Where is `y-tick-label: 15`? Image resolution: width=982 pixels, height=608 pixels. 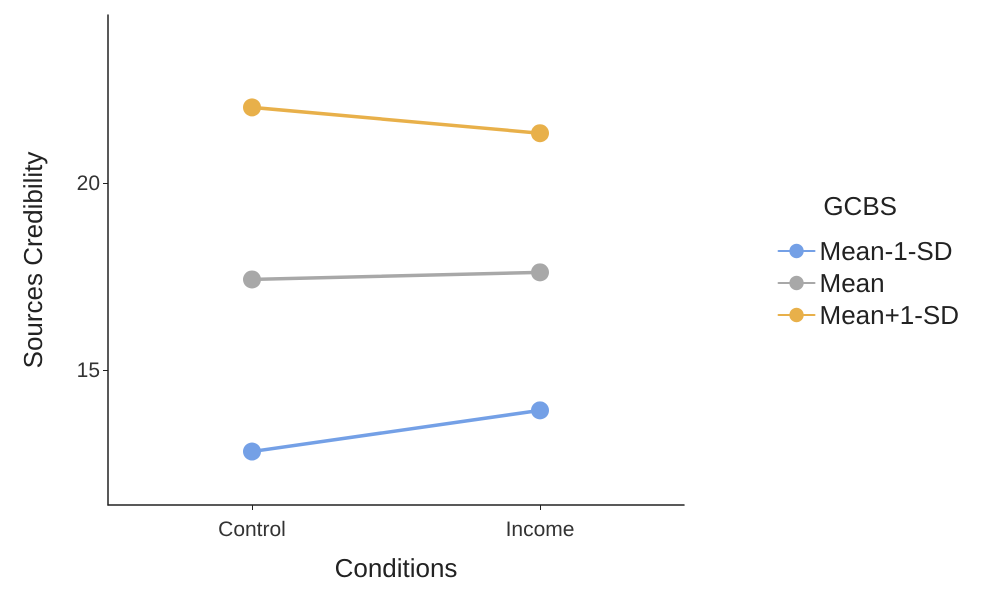
y-tick-label: 15 is located at coordinates (88, 370).